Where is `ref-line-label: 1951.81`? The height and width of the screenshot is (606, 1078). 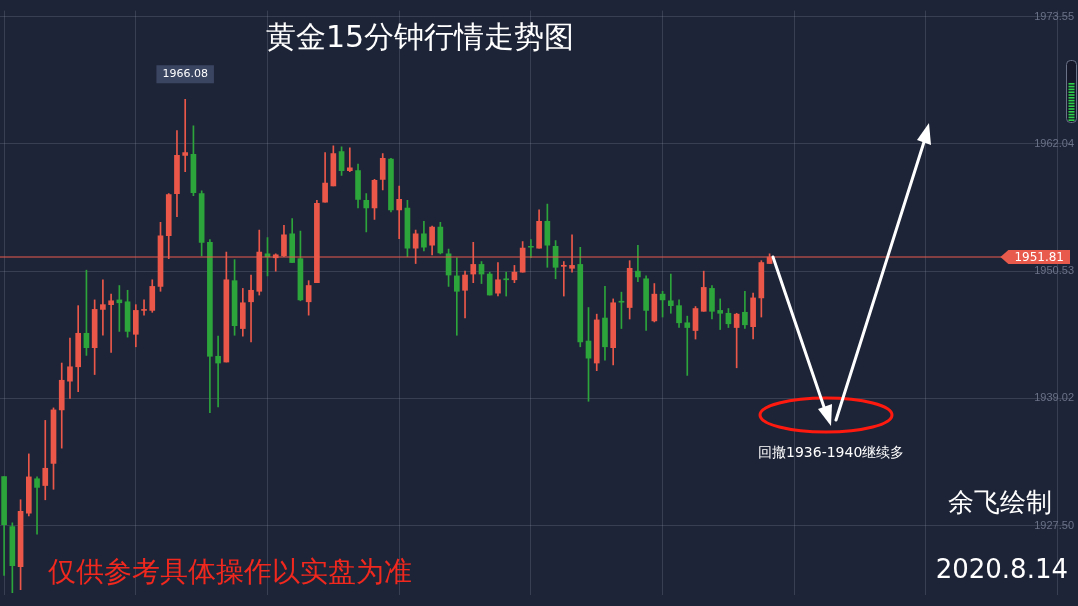
ref-line-label: 1951.81 is located at coordinates (1039, 257).